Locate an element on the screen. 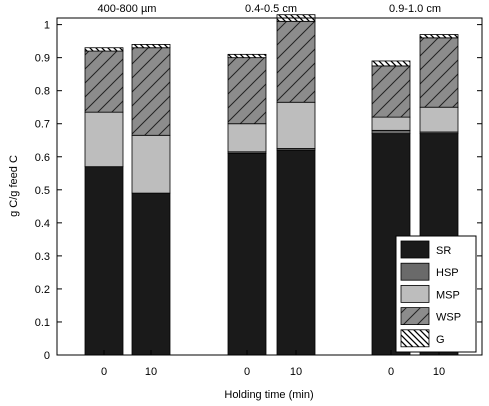 Image resolution: width=489 pixels, height=406 pixels. y-tick-label: 0.3 is located at coordinates (42, 257).